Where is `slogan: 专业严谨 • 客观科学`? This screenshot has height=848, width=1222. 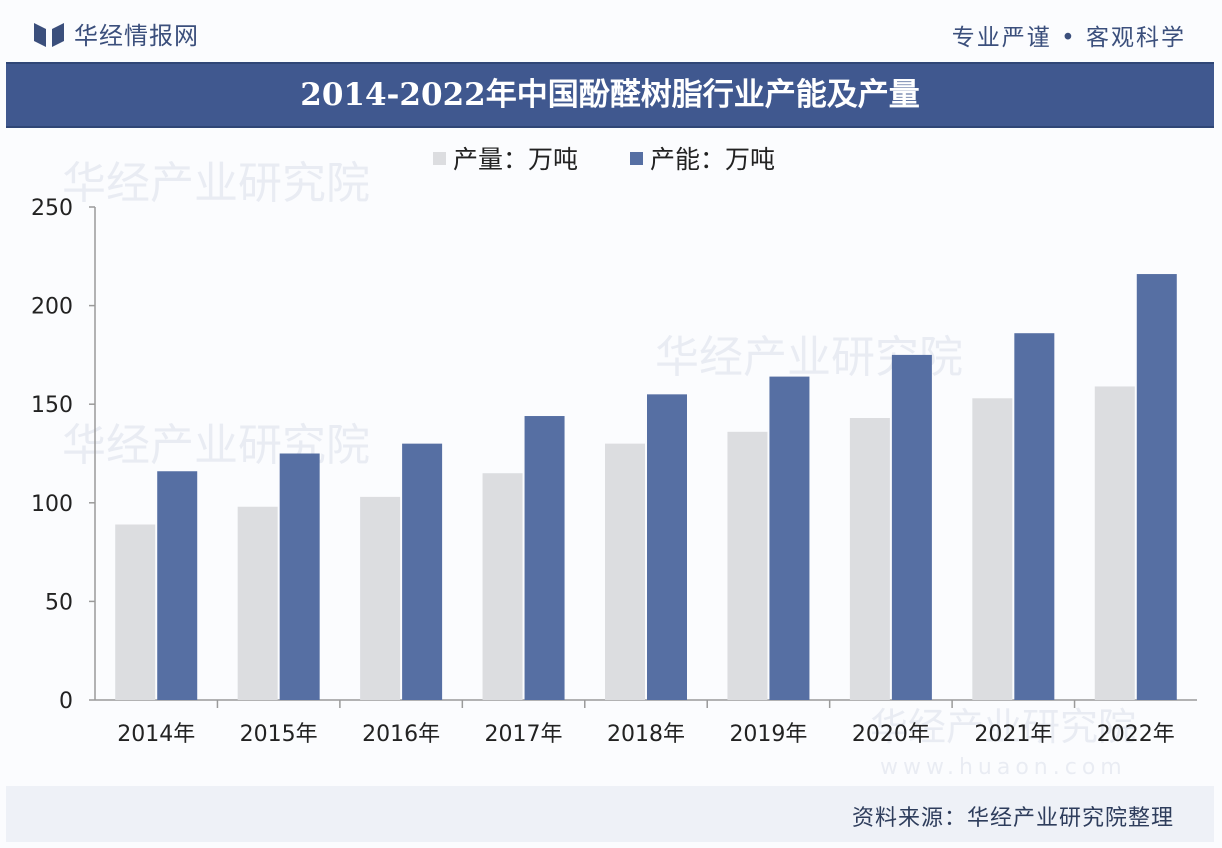 slogan: 专业严谨 • 客观科学 is located at coordinates (1068, 38).